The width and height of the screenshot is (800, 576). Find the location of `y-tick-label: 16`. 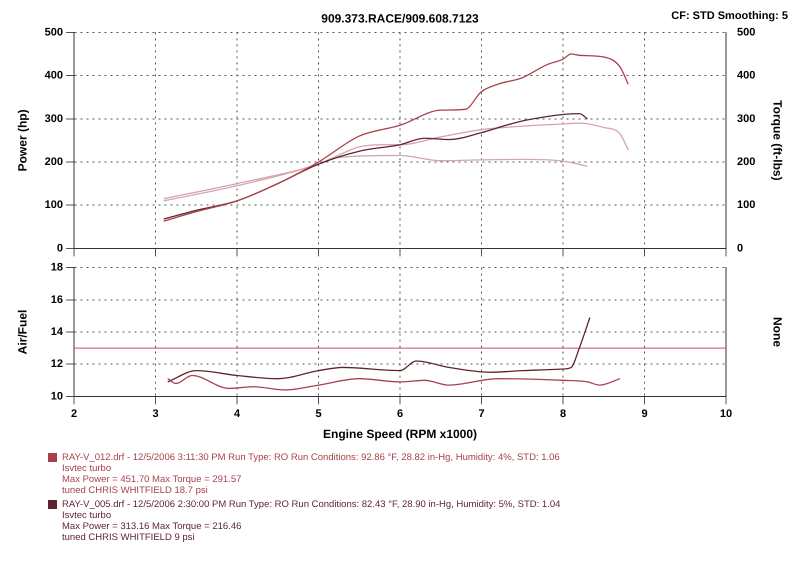

y-tick-label: 16 is located at coordinates (56, 300).